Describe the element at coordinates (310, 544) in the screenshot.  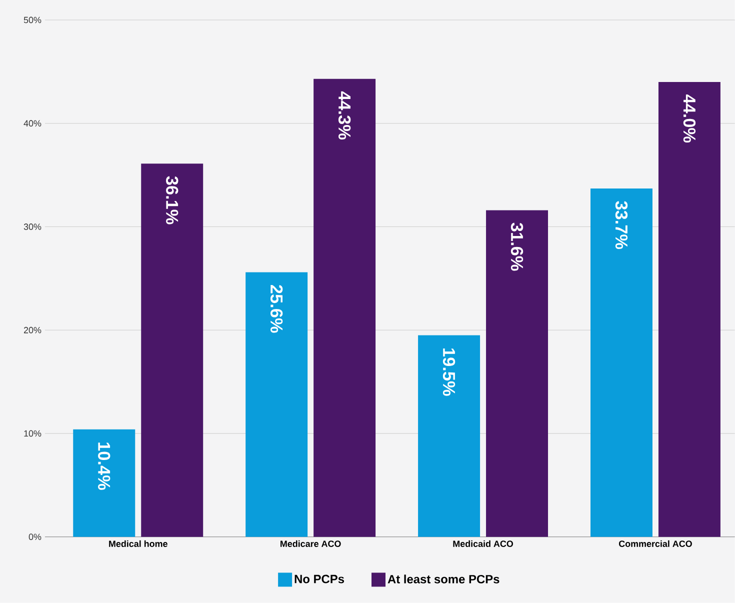
I see `x-tick-label: Medicare ACO` at that location.